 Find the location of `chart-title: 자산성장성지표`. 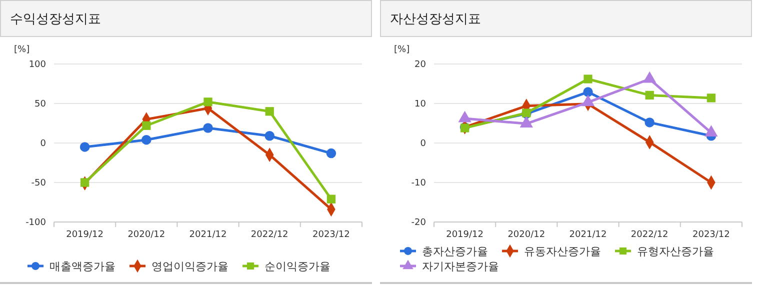

chart-title: 자산성장성지표 is located at coordinates (435, 19).